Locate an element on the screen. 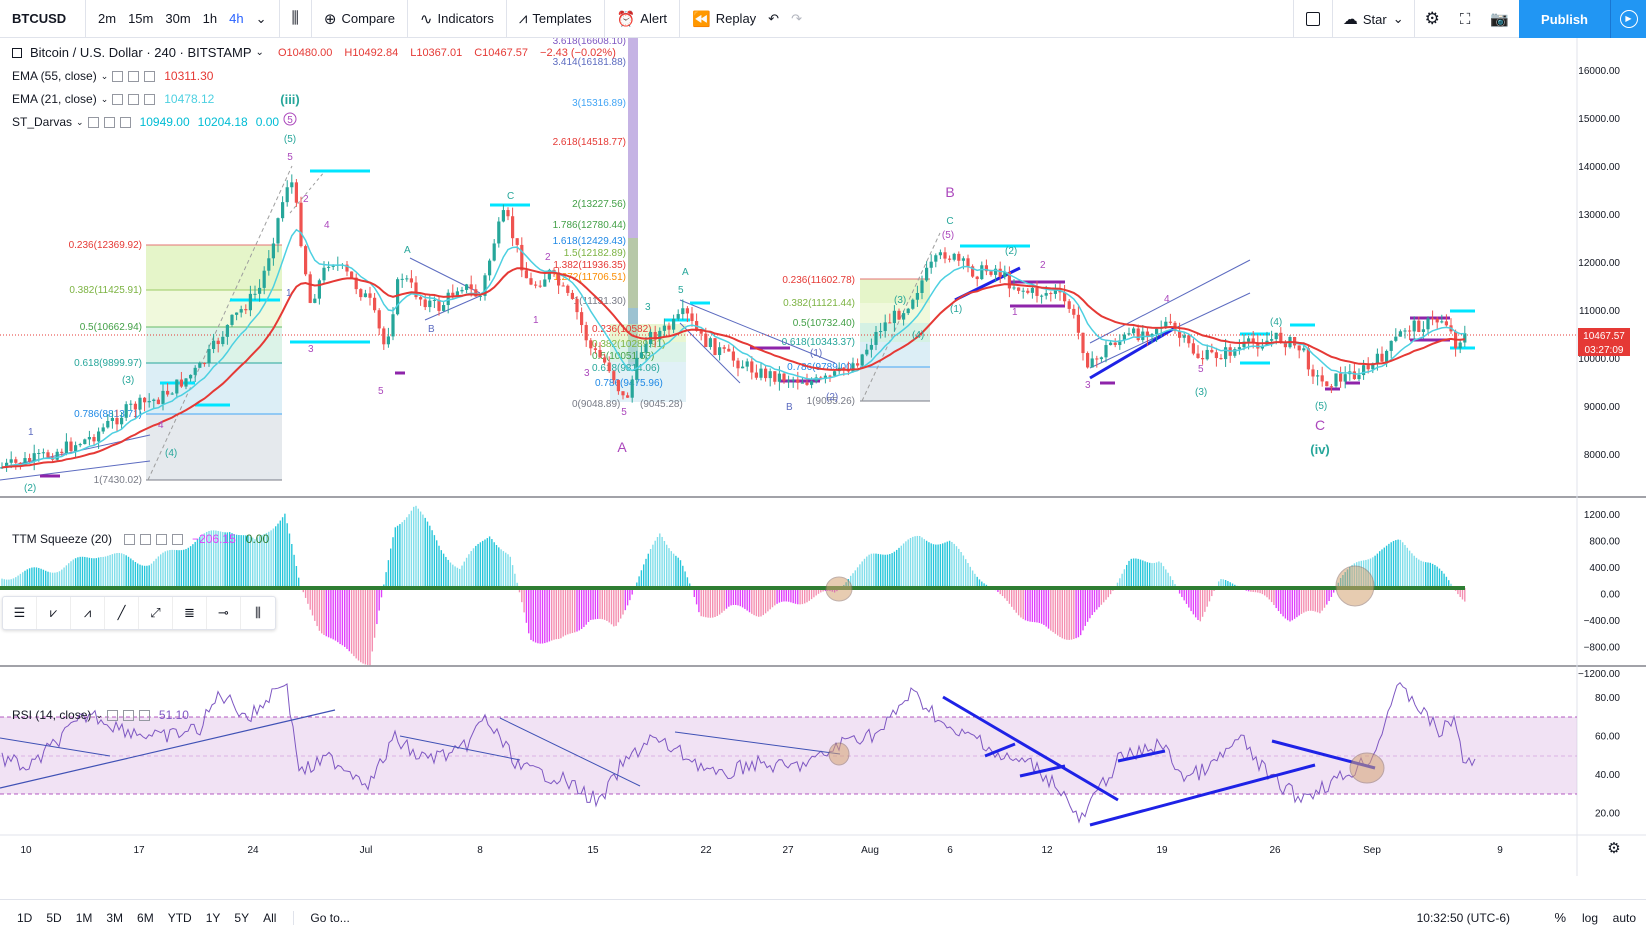 Image resolution: width=1646 pixels, height=935 pixels. interval-1h: 1h is located at coordinates (210, 18).